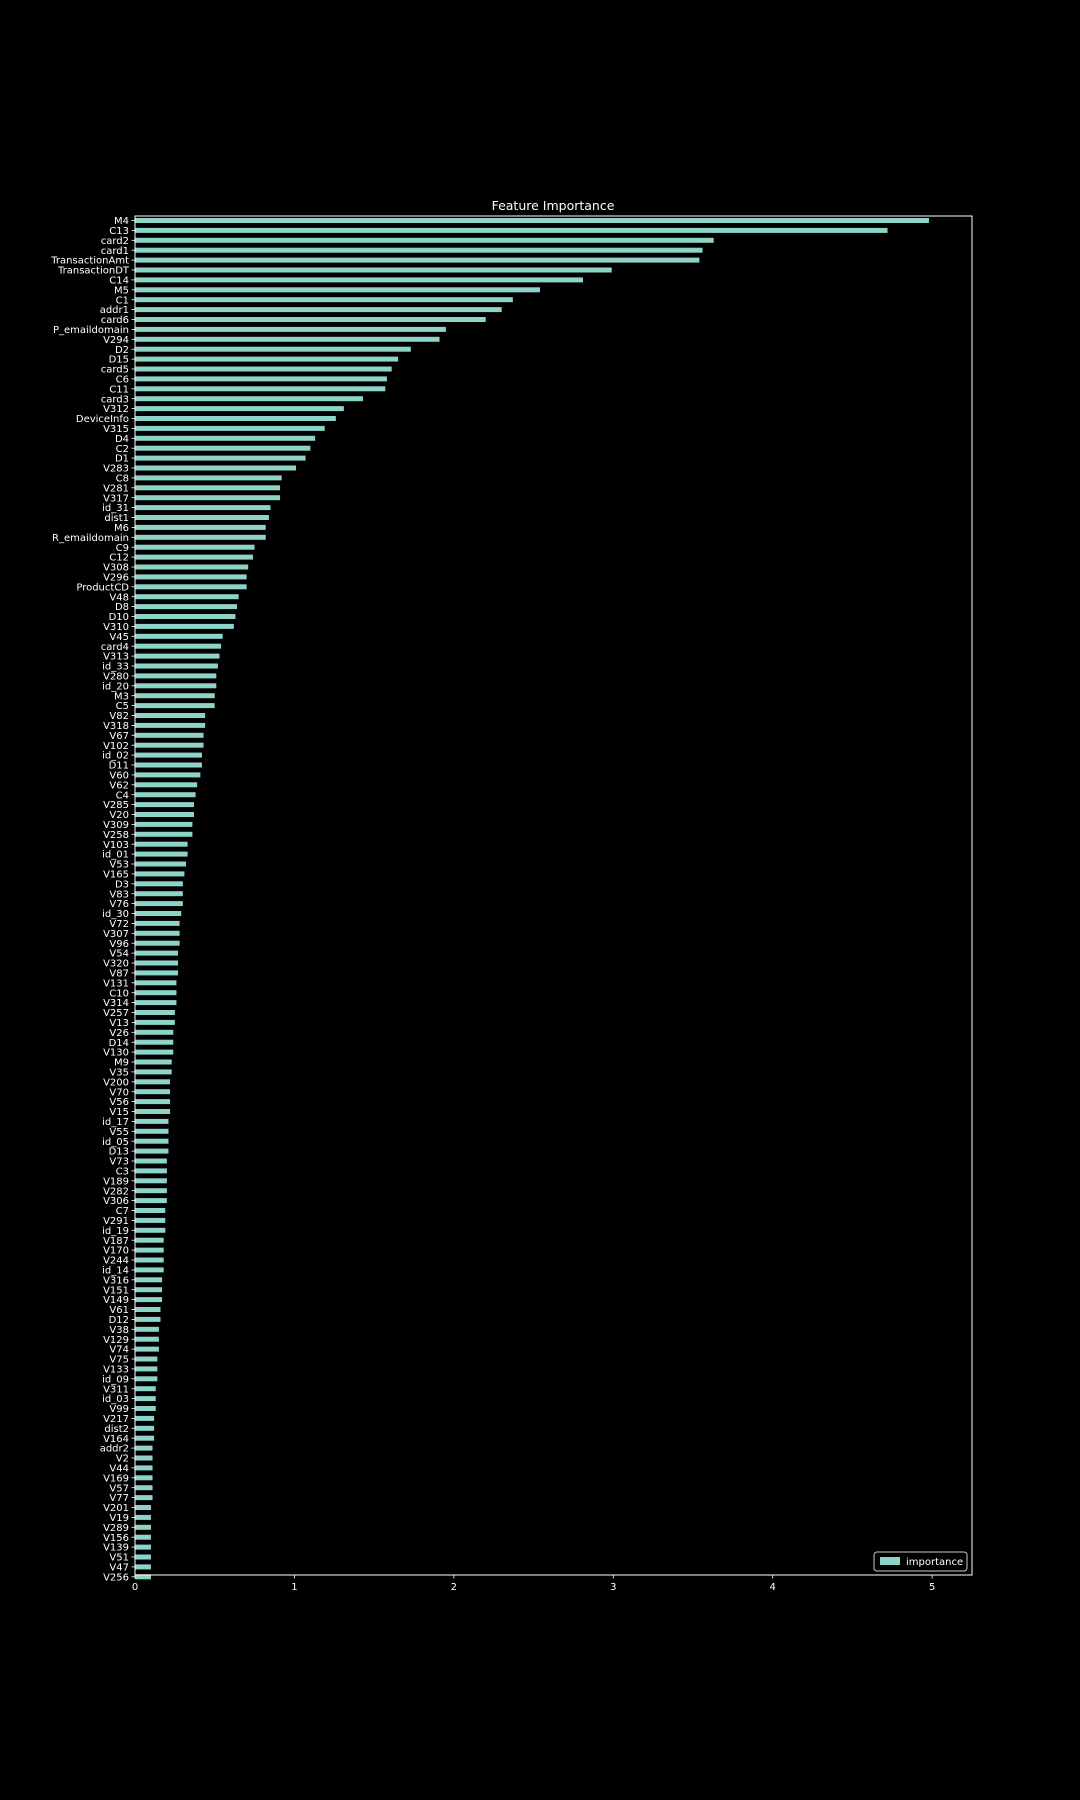 The height and width of the screenshot is (1800, 1080). I want to click on y-tick-label-C14: C14, so click(119, 281).